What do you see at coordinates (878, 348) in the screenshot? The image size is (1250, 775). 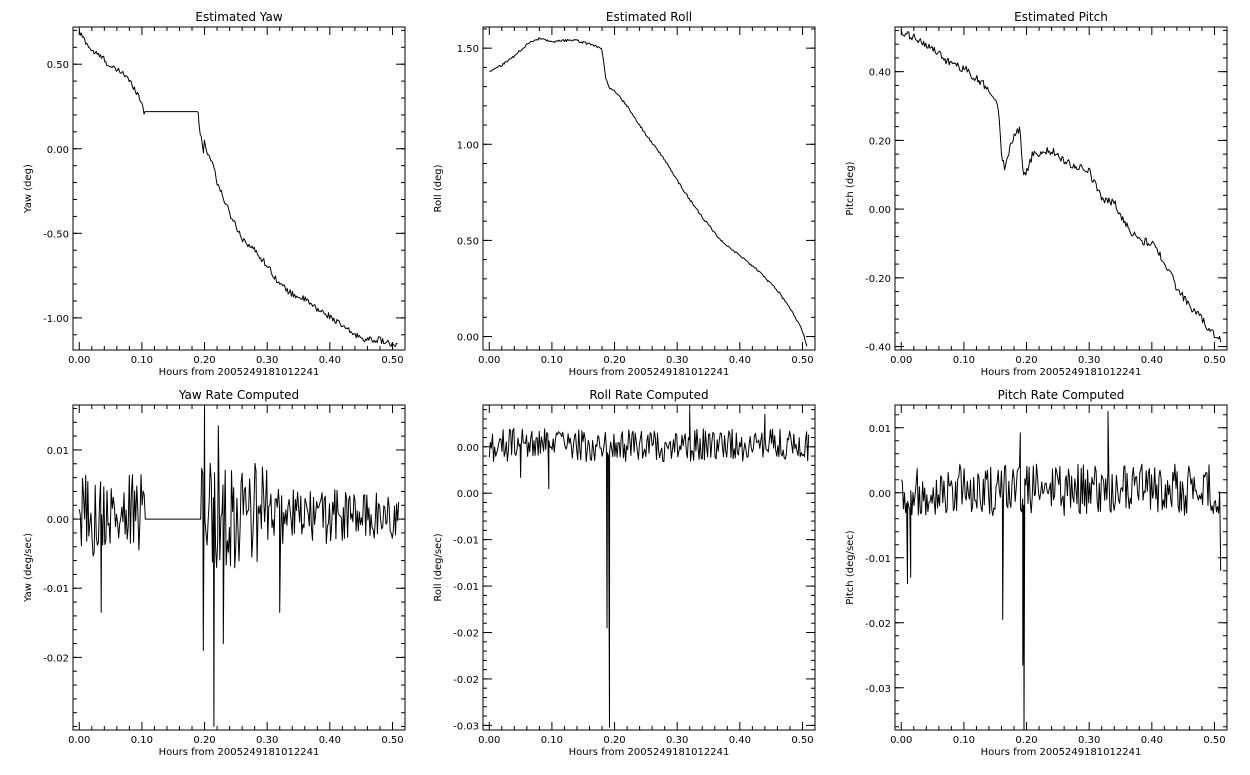 I see `y-tick-label: -0.40` at bounding box center [878, 348].